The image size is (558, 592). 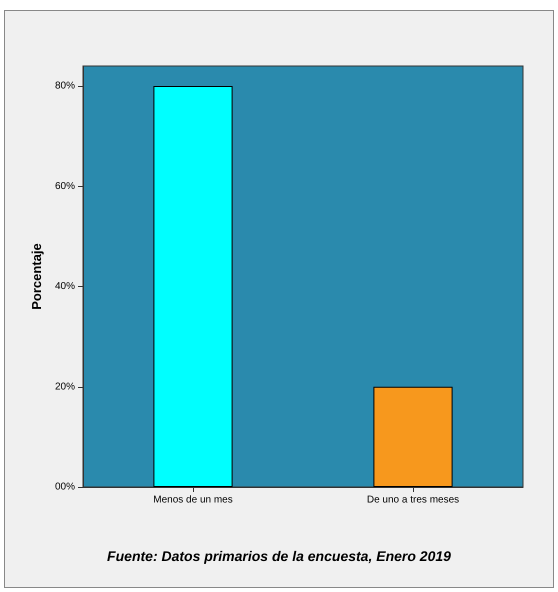 I want to click on y-tick-label: 80%, so click(x=65, y=86).